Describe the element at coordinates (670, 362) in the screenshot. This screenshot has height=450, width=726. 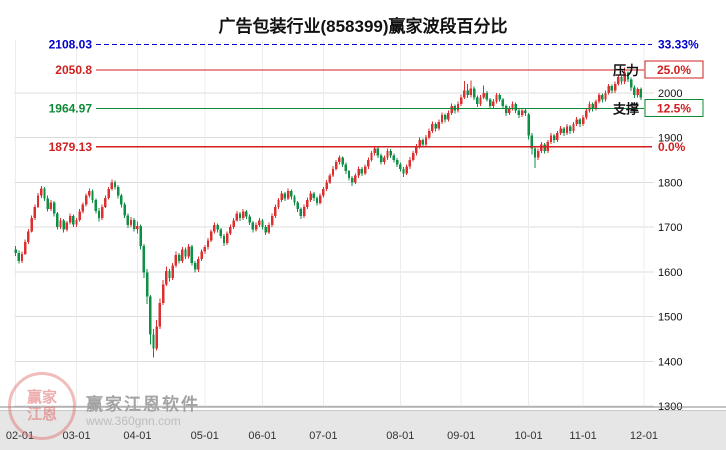
I see `y-axis-label: 1400` at that location.